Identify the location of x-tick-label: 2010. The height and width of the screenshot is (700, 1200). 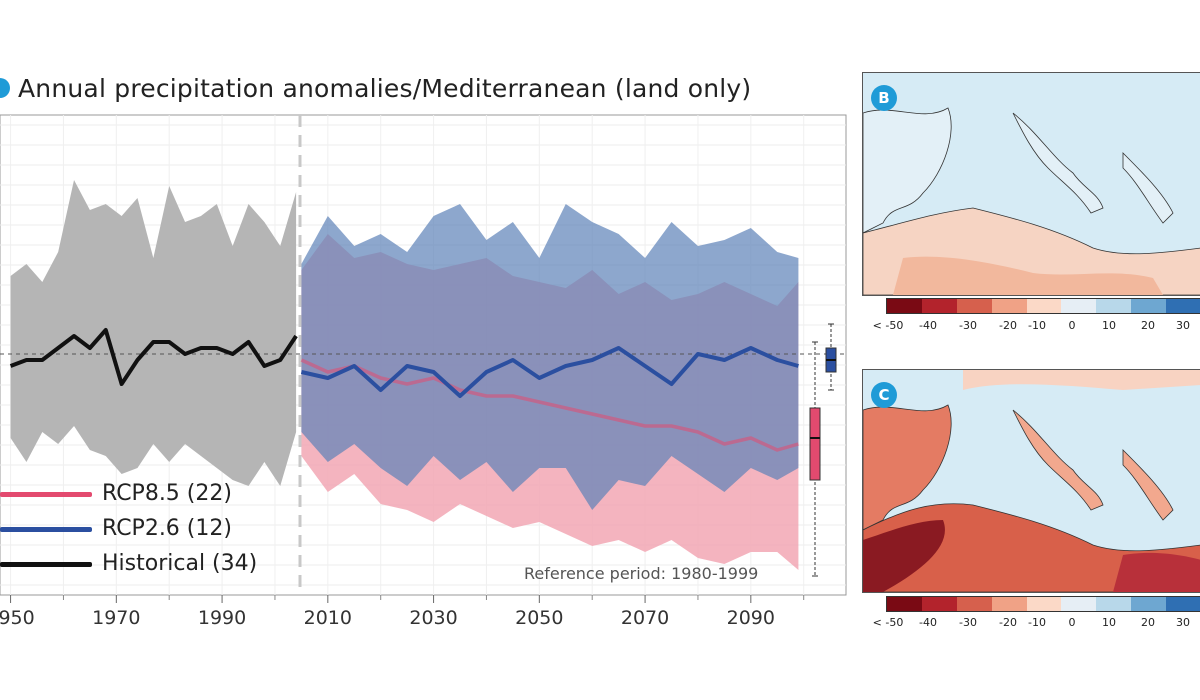
(327, 618).